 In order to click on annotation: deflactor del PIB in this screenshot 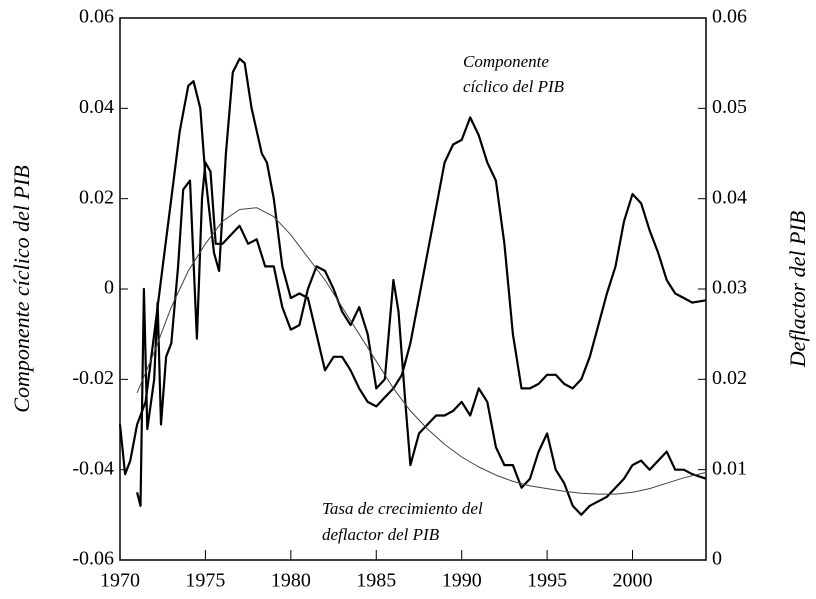, I will do `click(381, 534)`.